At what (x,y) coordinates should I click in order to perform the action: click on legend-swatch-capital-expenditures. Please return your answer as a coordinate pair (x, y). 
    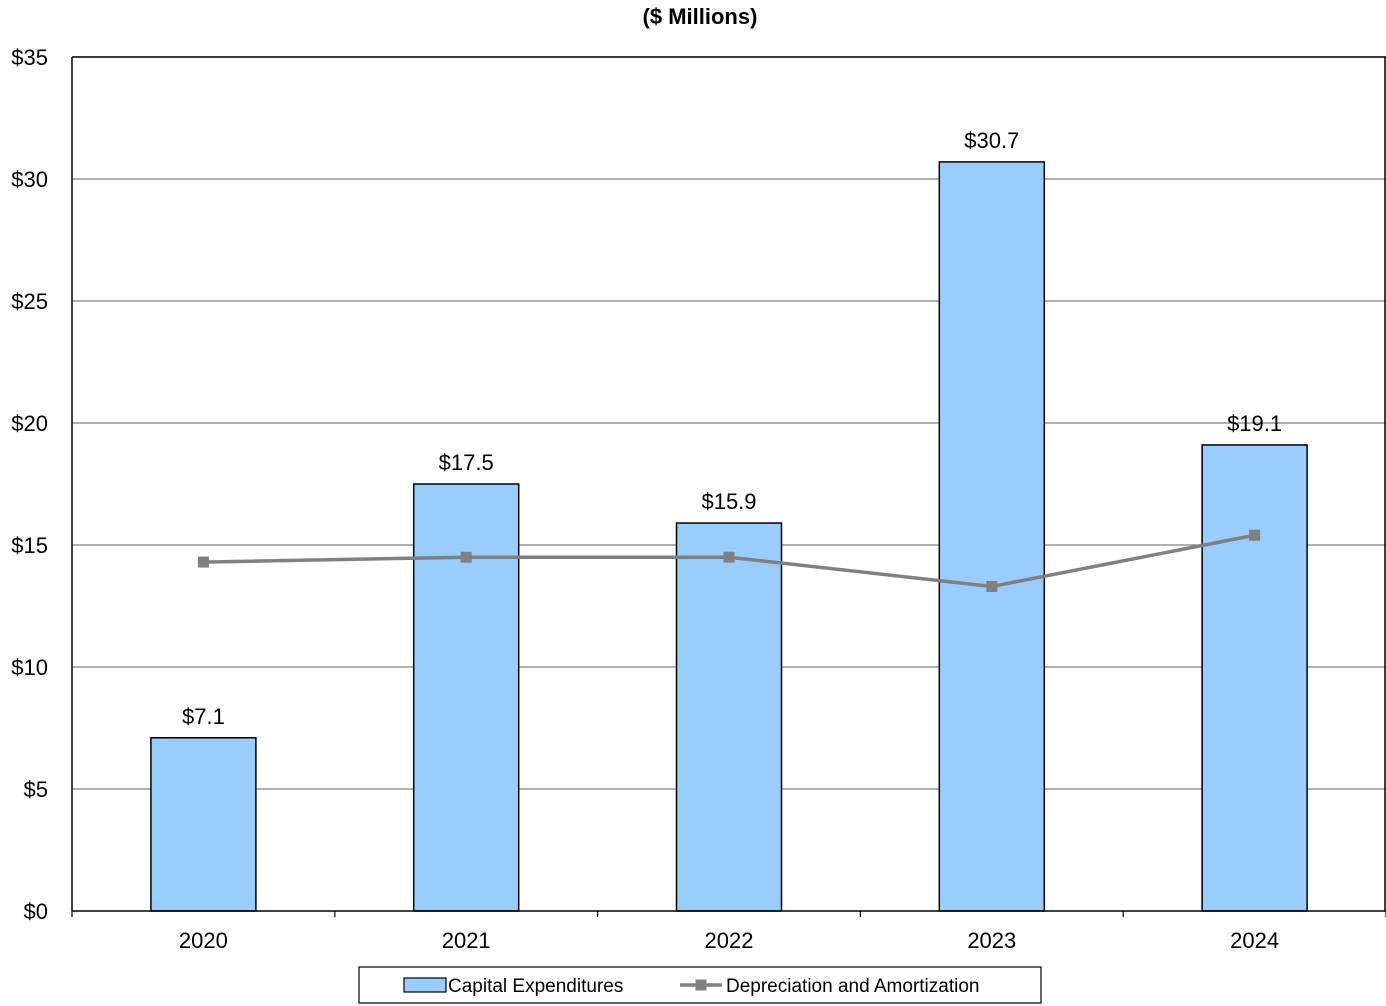
    Looking at the image, I should click on (425, 985).